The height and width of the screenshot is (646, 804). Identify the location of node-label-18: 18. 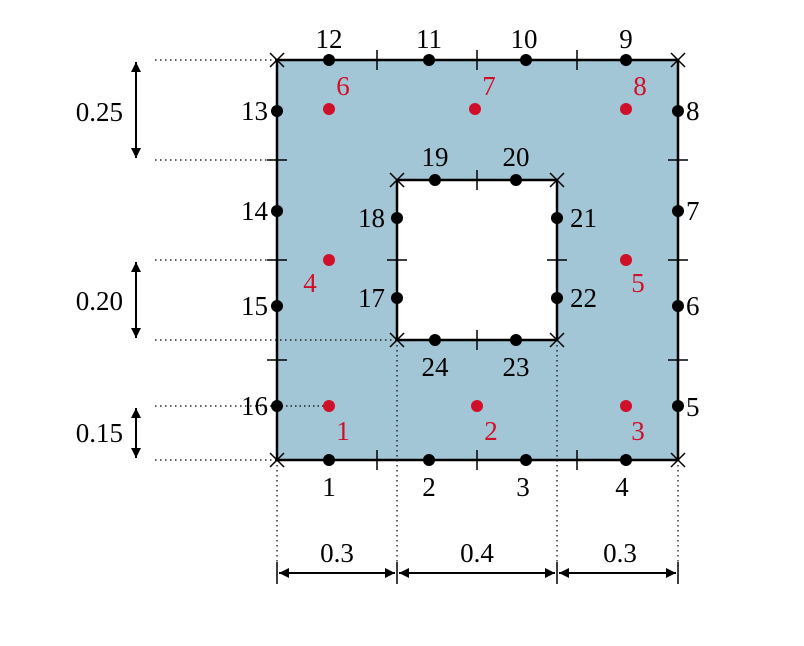
(371, 218).